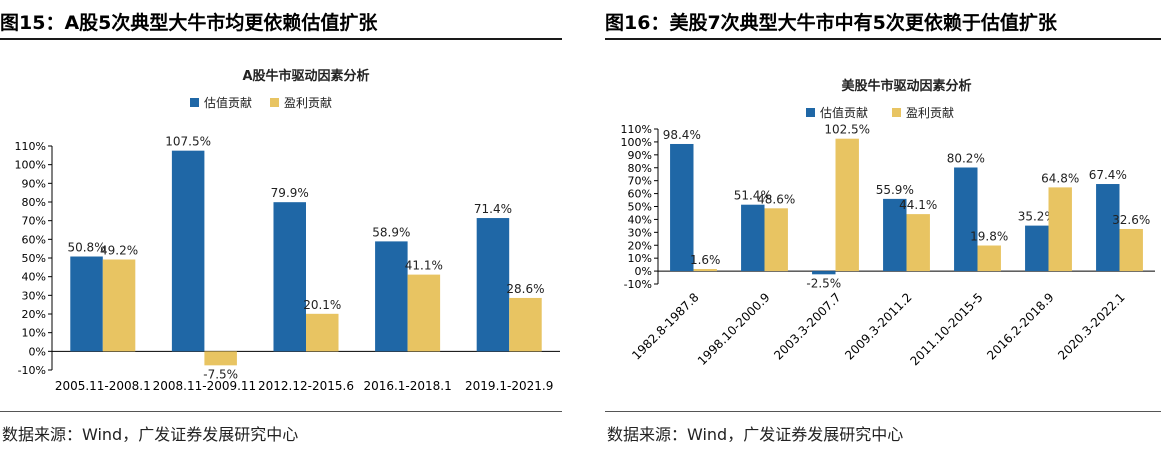 This screenshot has width=1161, height=453. I want to click on data-label-valuation: 79.9%, so click(290, 193).